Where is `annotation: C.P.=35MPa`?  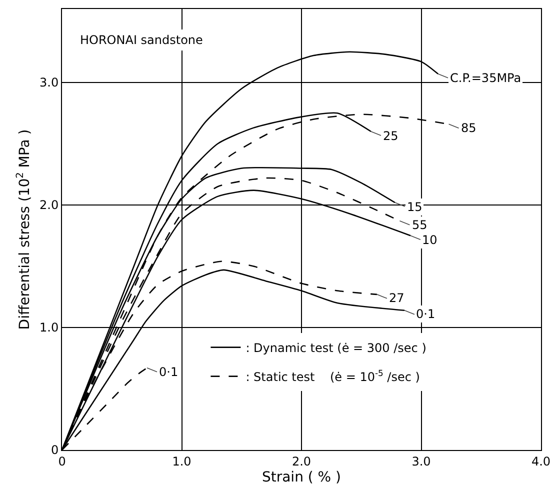 annotation: C.P.=35MPa is located at coordinates (486, 78).